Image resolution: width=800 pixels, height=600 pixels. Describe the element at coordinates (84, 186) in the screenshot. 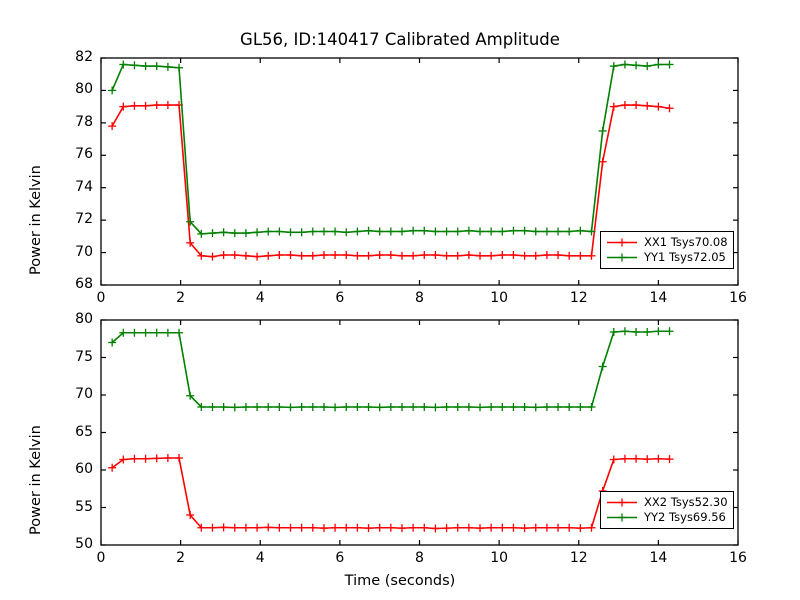

I see `y-tick-label: 74` at that location.